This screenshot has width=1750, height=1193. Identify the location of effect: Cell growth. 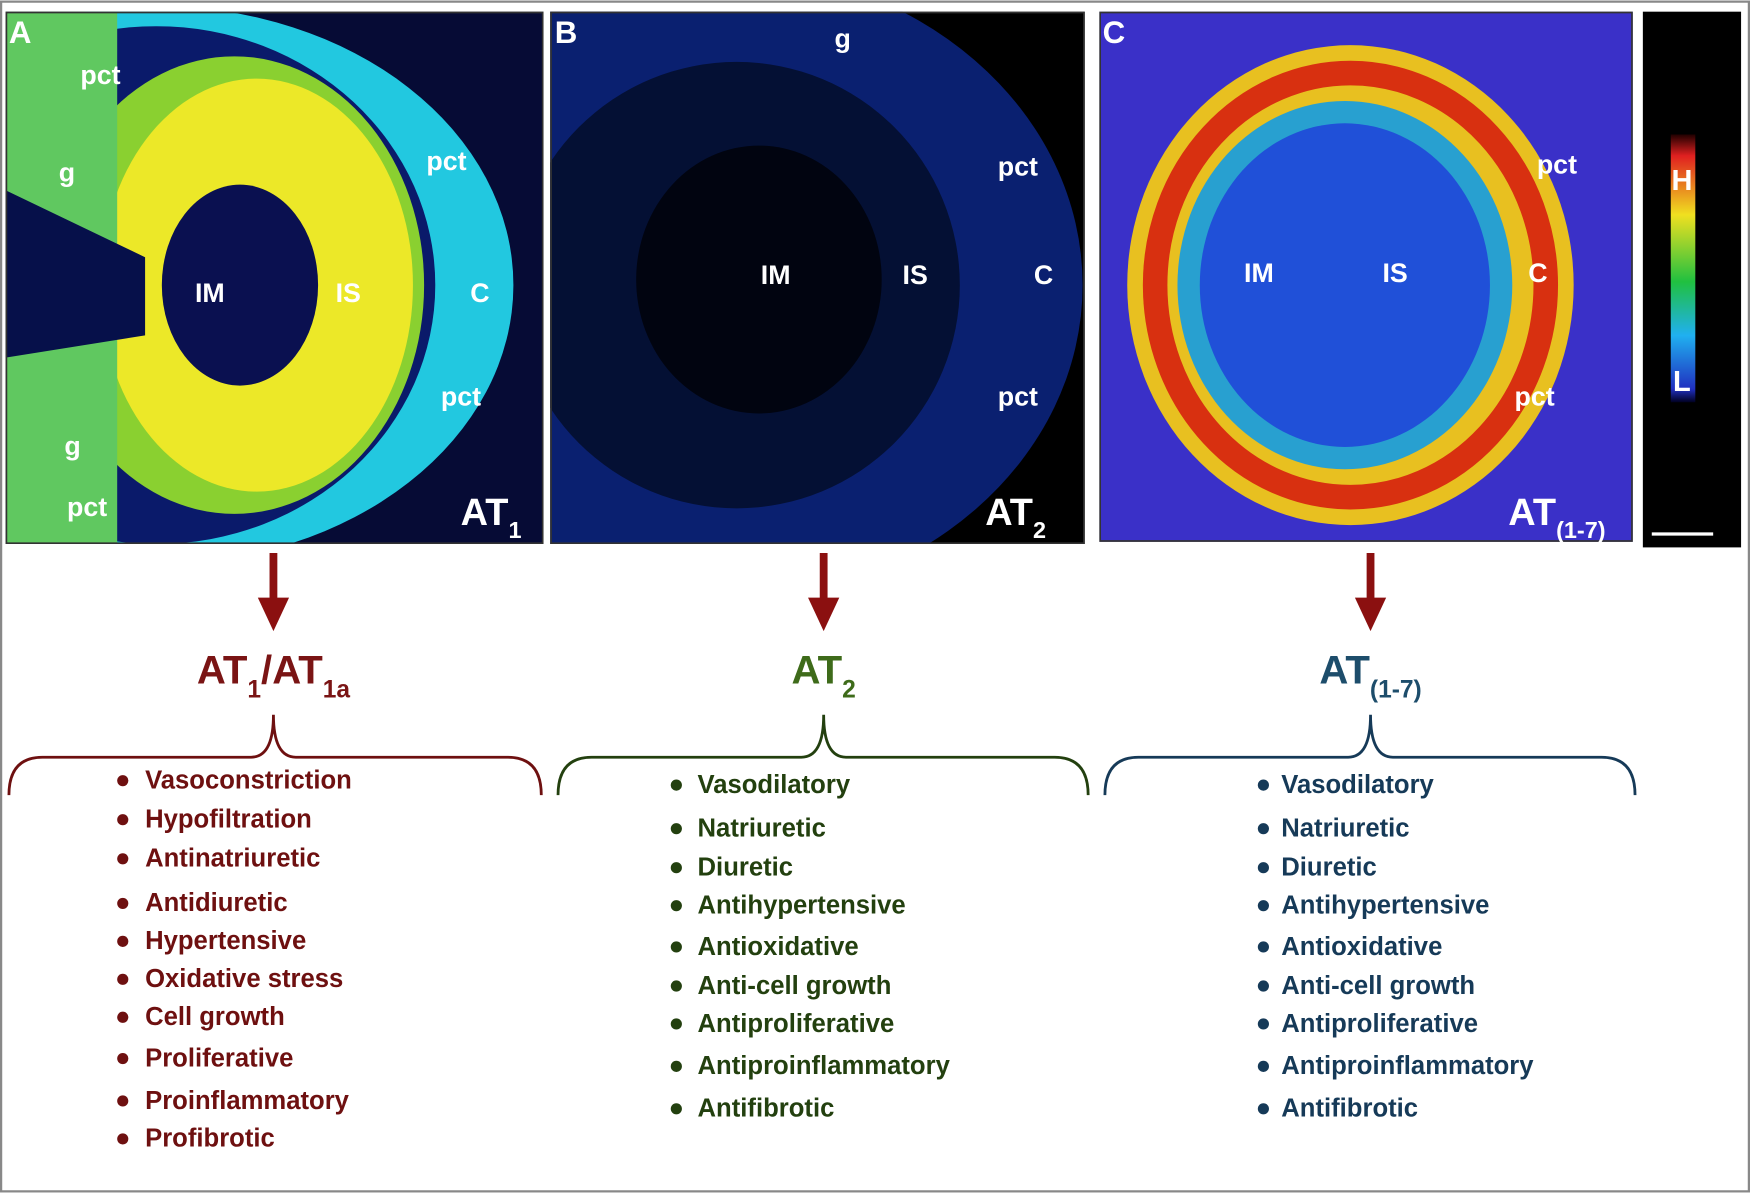
(215, 1017).